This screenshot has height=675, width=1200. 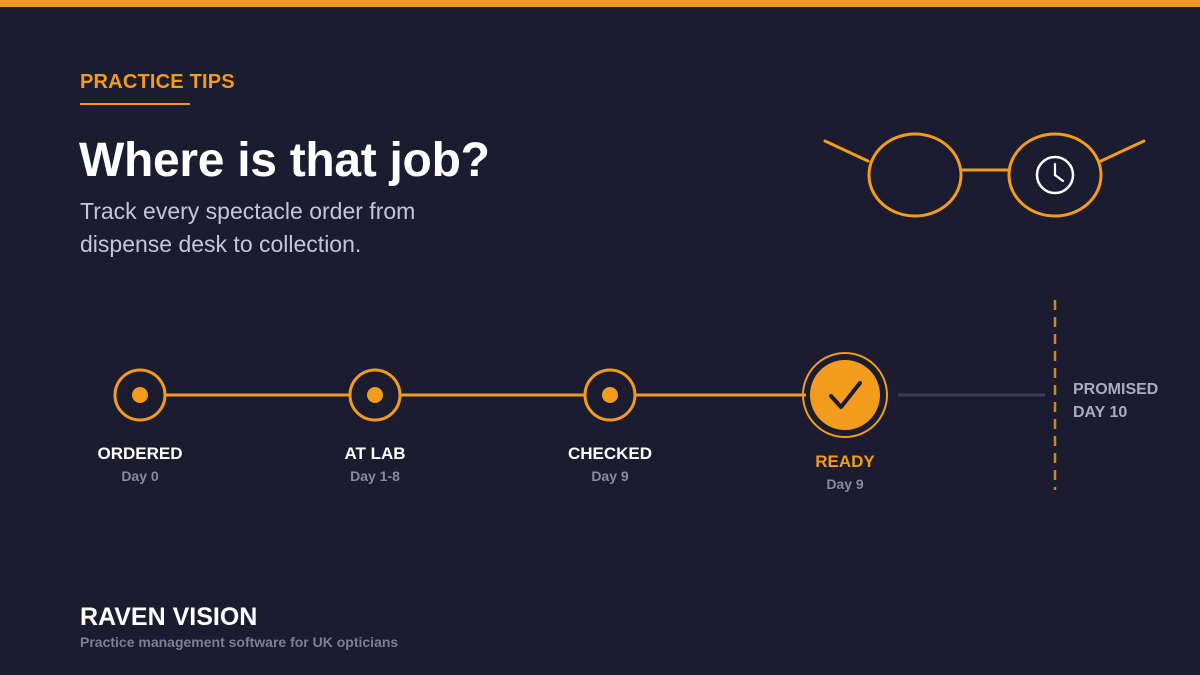 I want to click on stage-node-at-lab, so click(x=375, y=395).